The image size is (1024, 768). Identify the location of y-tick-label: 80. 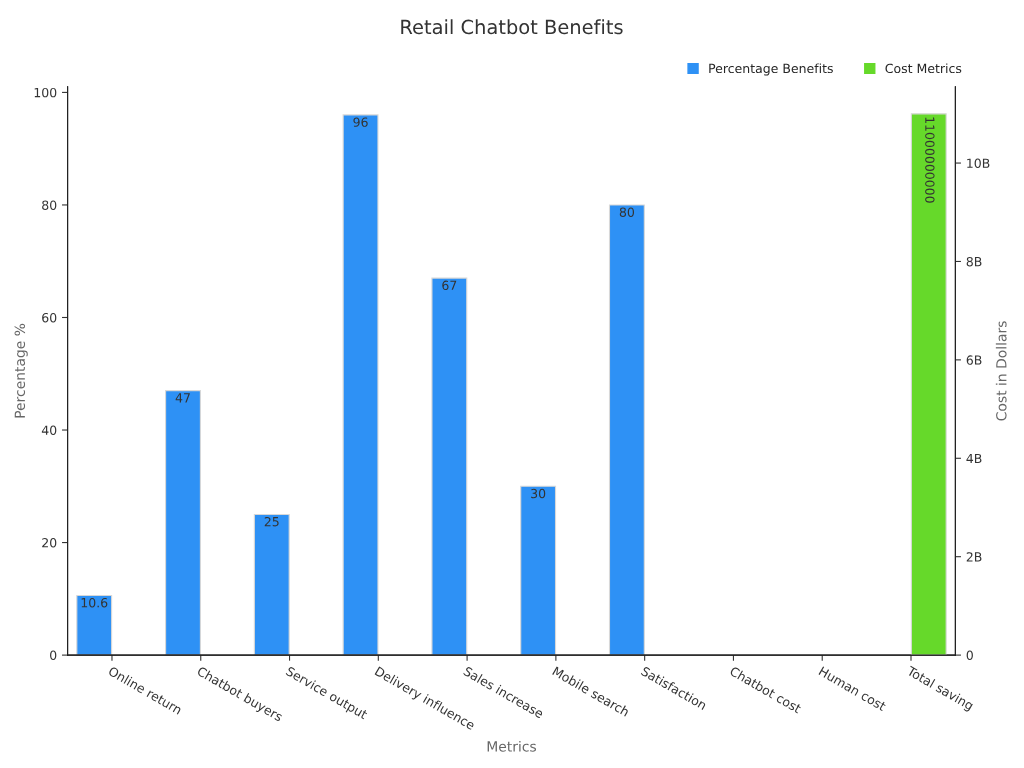
(49, 205).